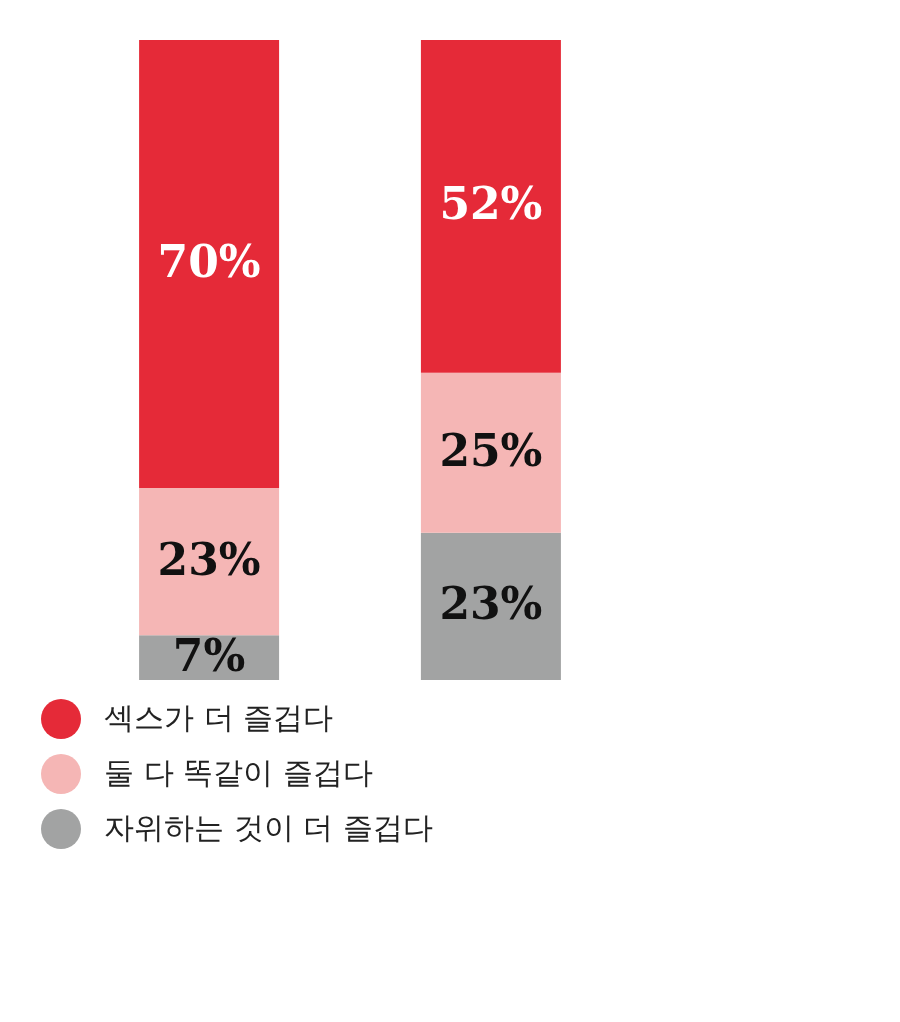  I want to click on legend-label: 둘 다 똑같이 즐겁다, so click(238, 772).